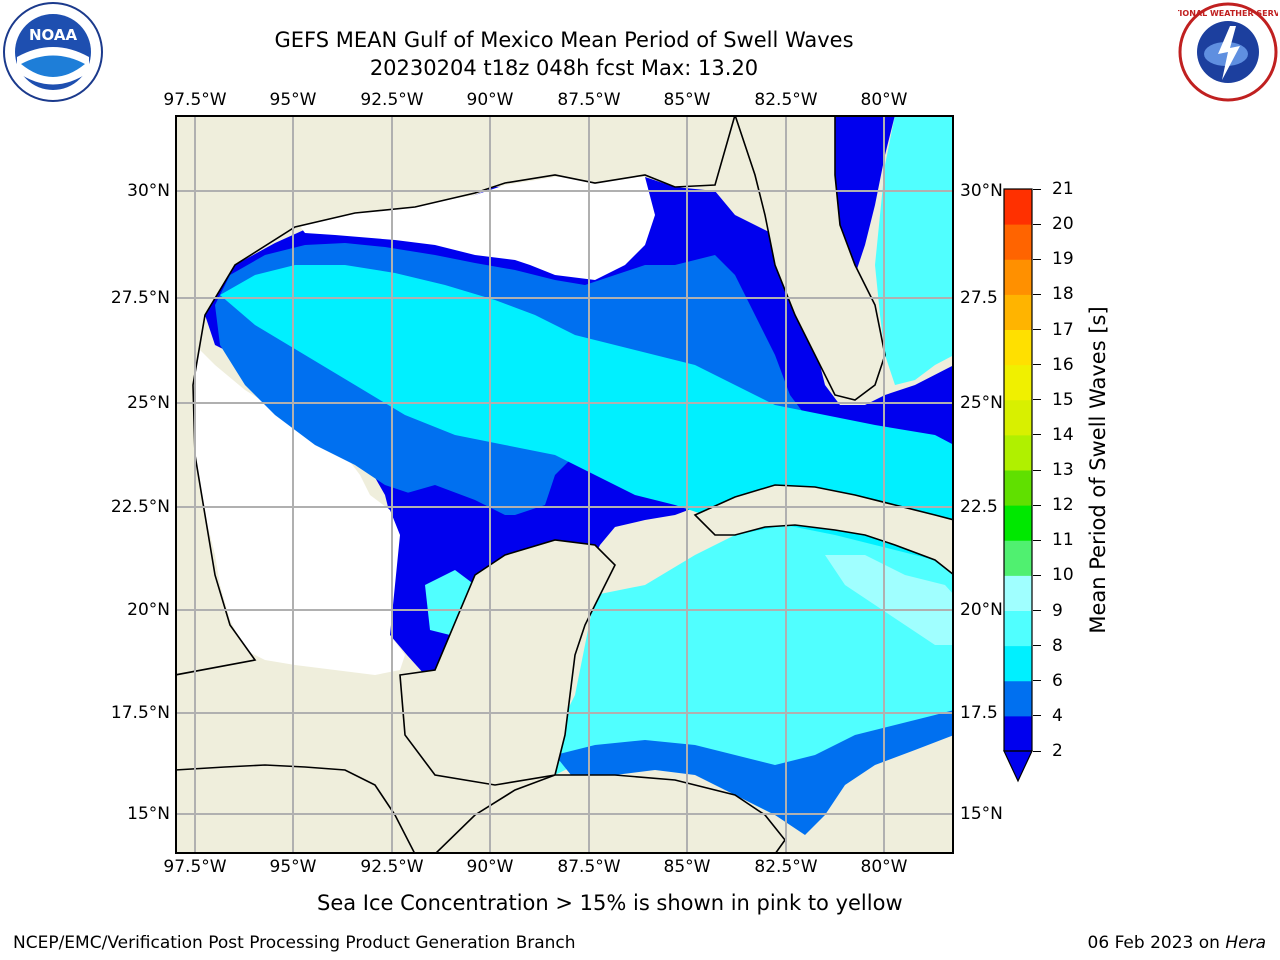 The image size is (1280, 960). Describe the element at coordinates (979, 713) in the screenshot. I see `lat-tick-right: 17.5` at that location.